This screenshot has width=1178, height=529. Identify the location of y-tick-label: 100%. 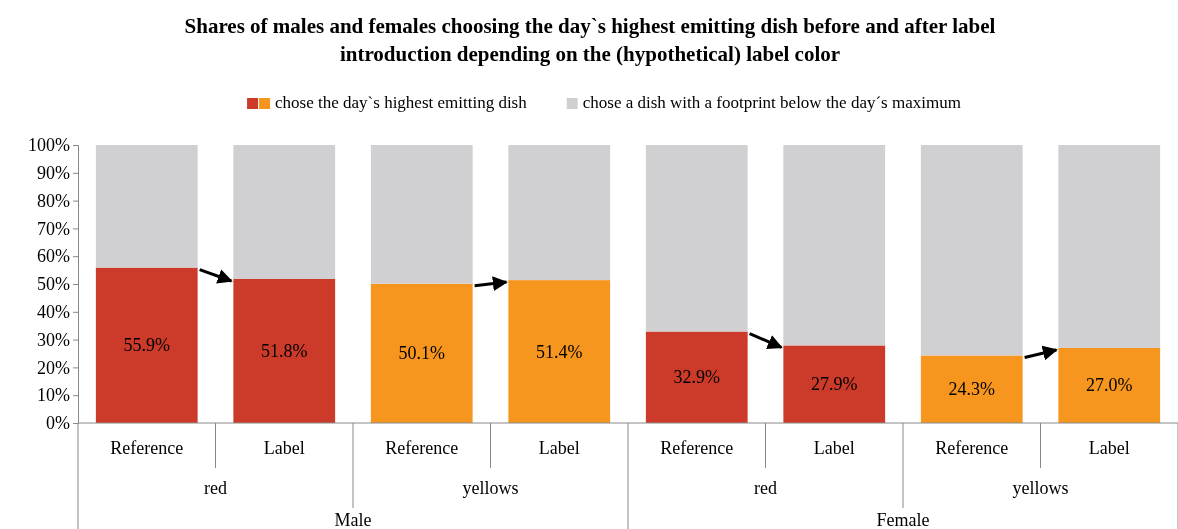
(49, 145).